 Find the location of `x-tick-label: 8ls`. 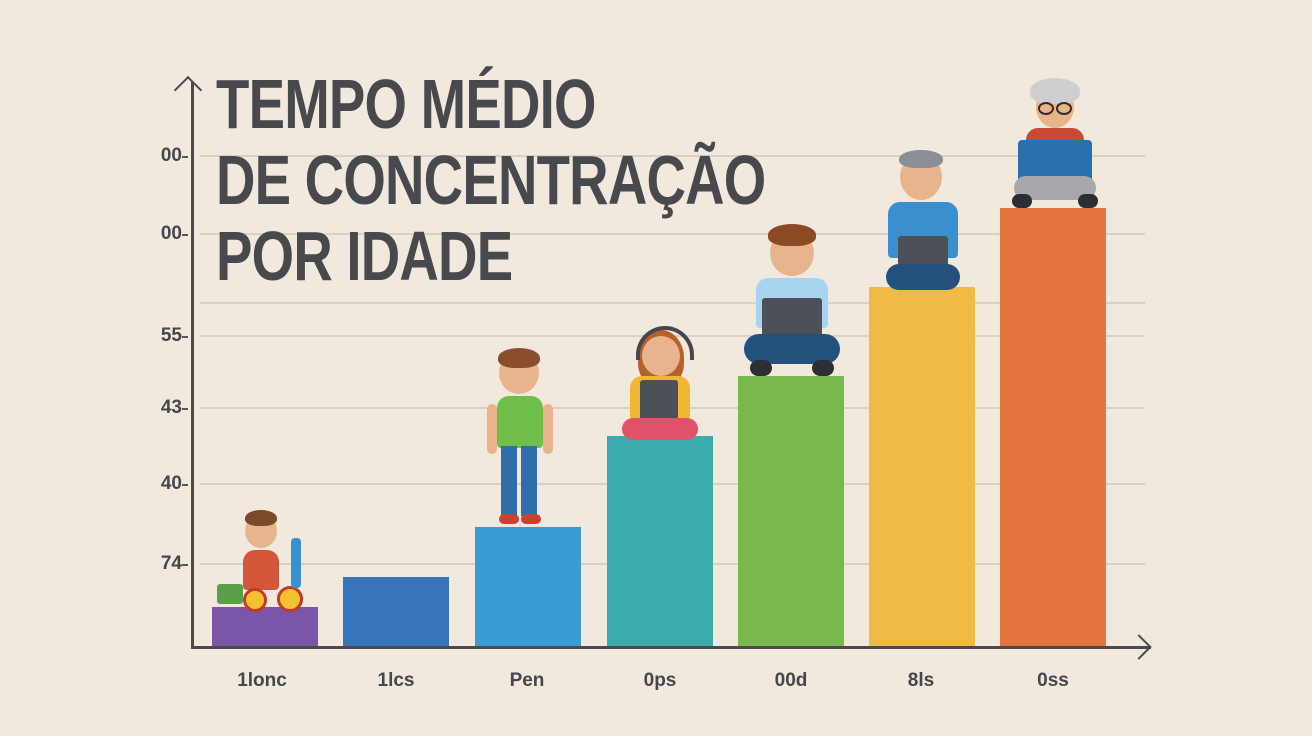

x-tick-label: 8ls is located at coordinates (921, 680).